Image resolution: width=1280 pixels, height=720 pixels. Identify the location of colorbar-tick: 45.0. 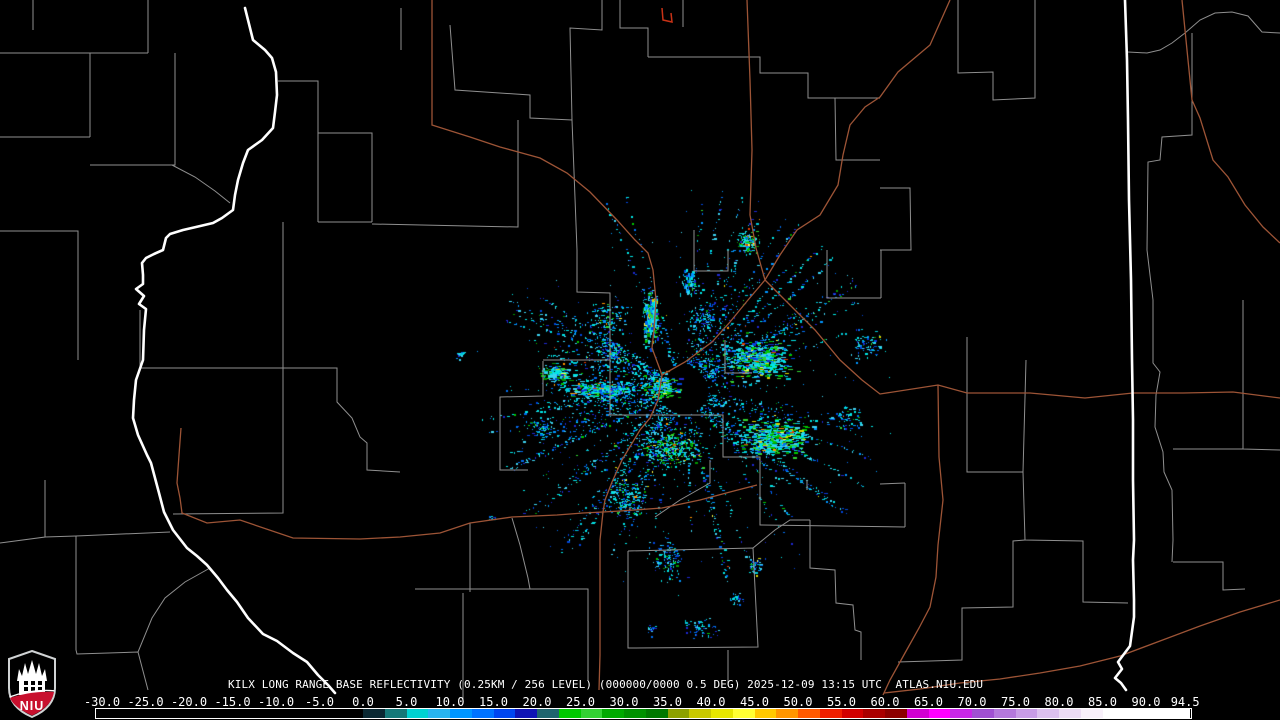
(754, 702).